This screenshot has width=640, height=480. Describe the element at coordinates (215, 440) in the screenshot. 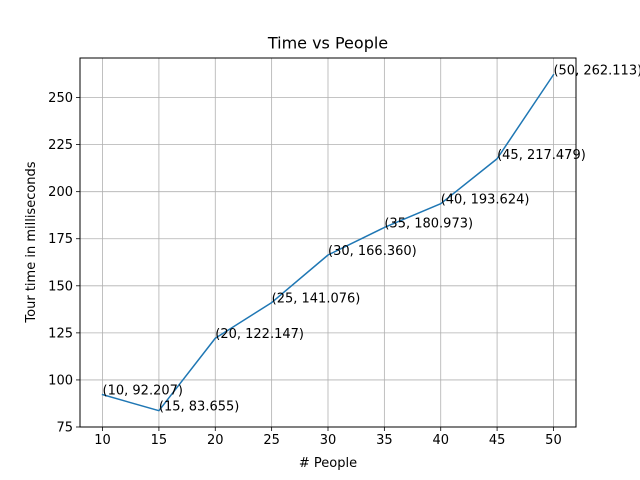

I see `x-tick-label: 20` at that location.